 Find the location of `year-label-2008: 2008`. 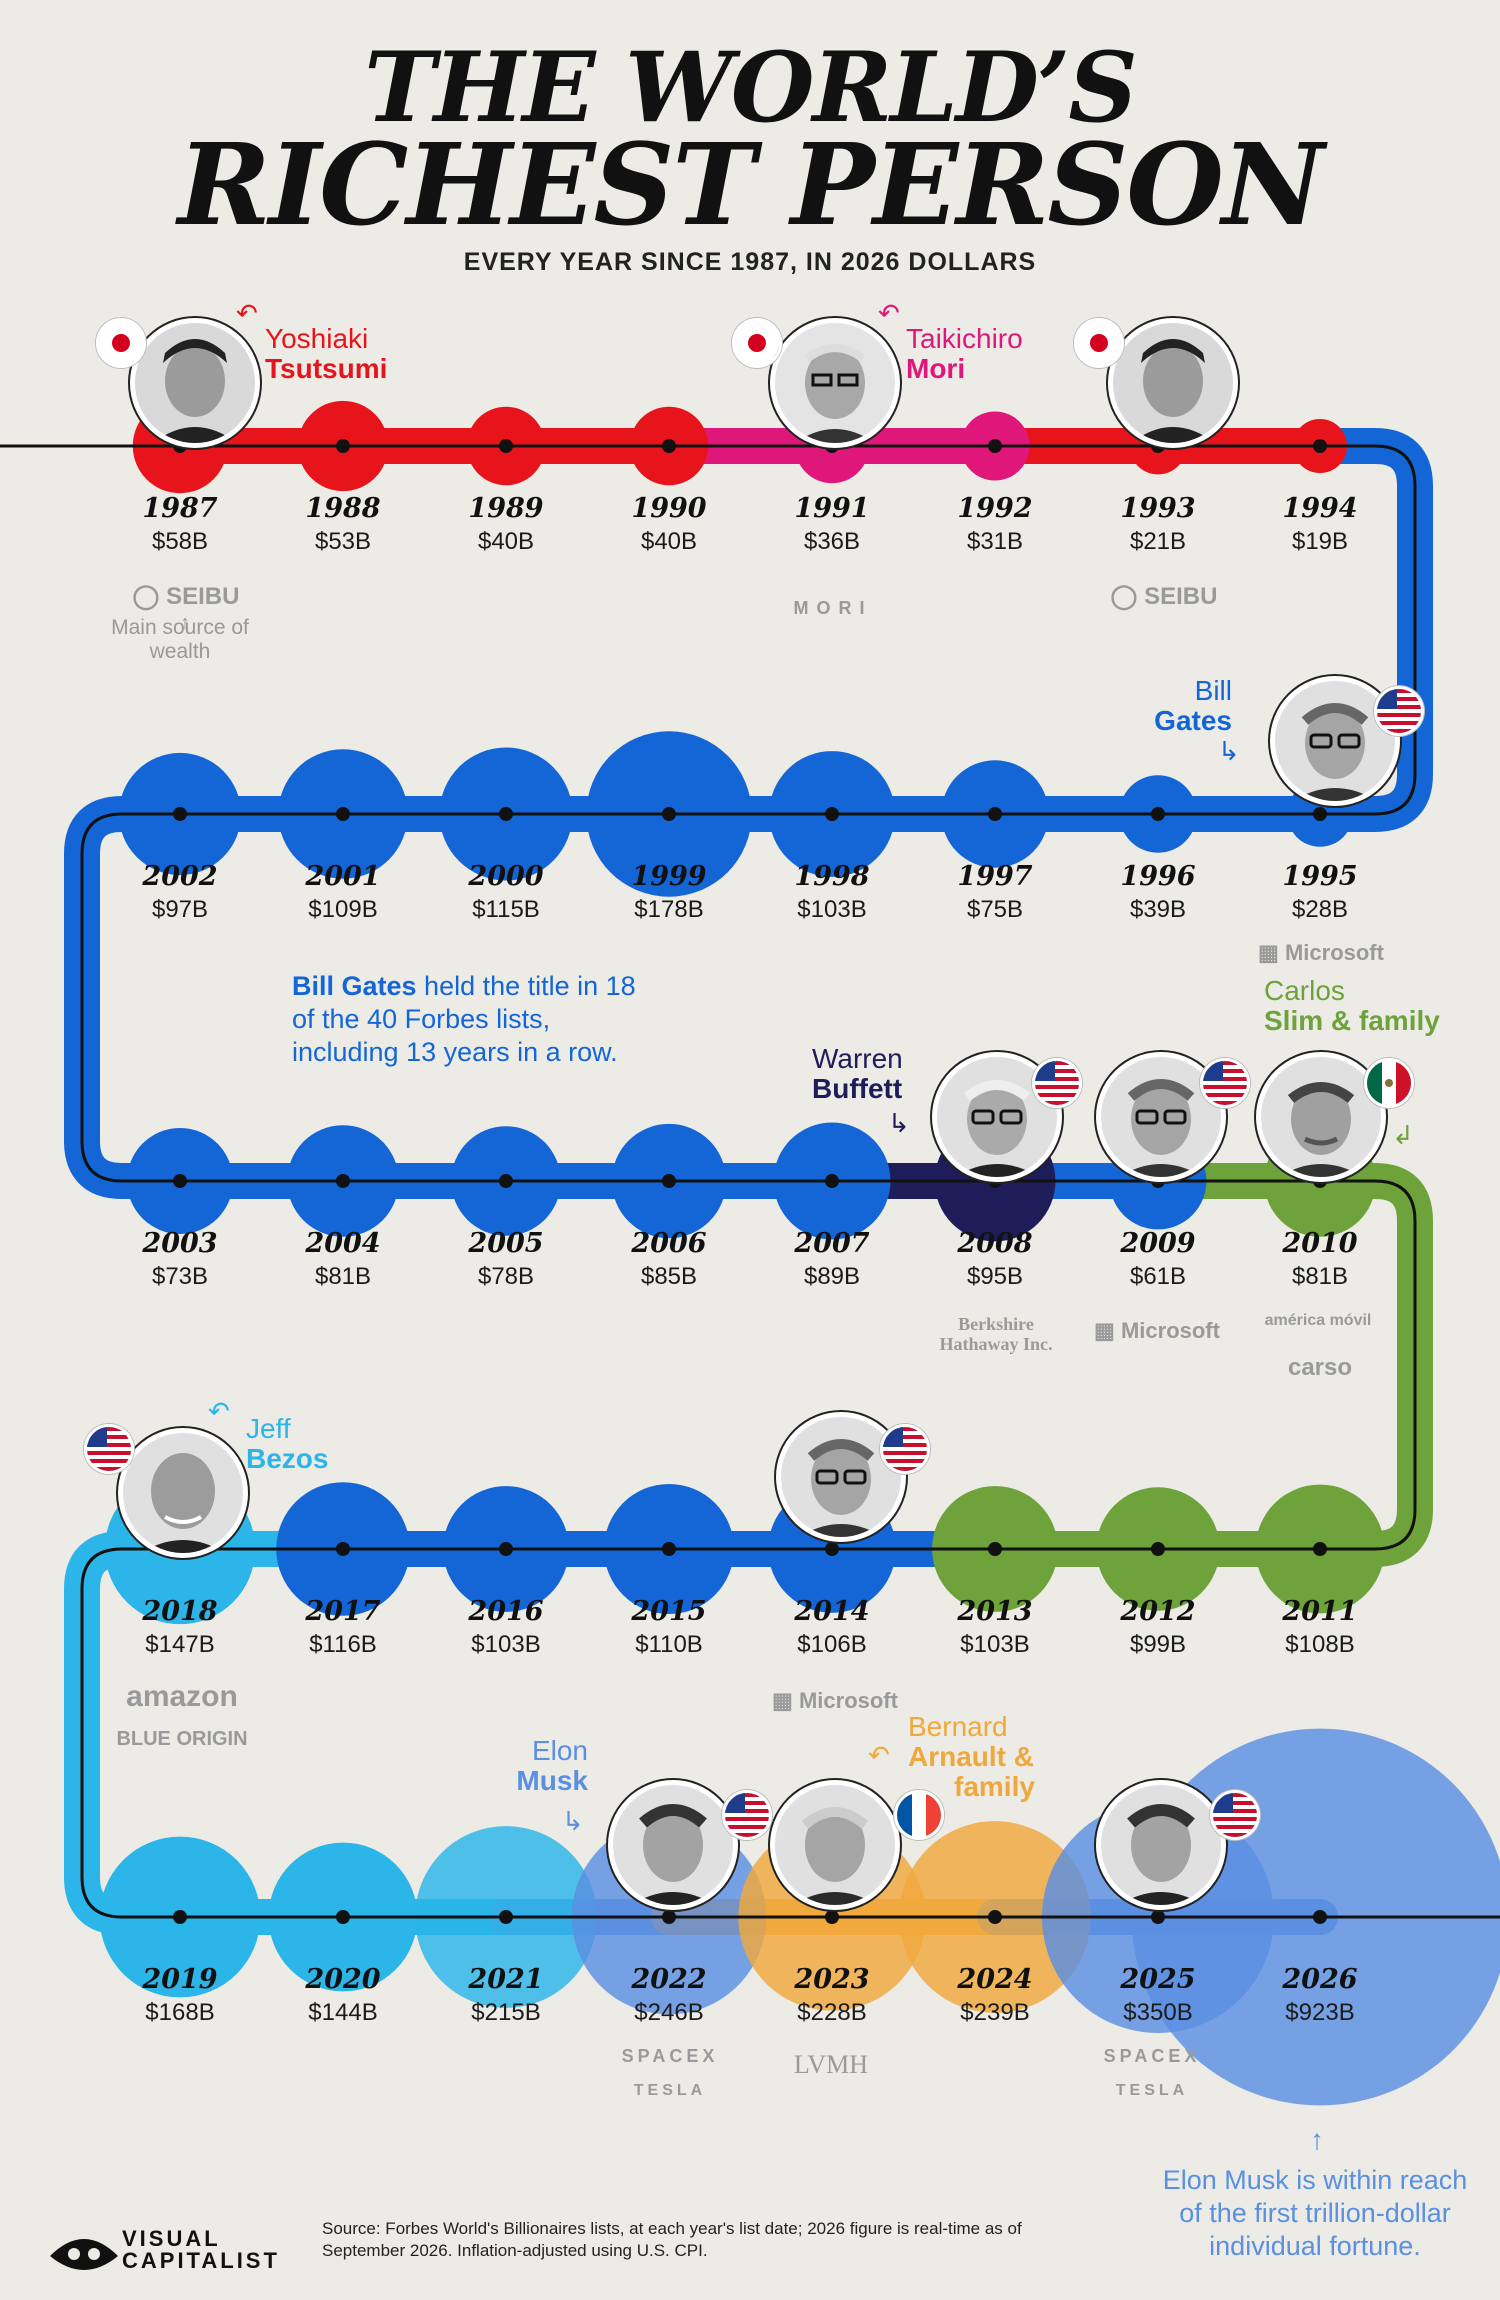

year-label-2008: 2008 is located at coordinates (994, 1243).